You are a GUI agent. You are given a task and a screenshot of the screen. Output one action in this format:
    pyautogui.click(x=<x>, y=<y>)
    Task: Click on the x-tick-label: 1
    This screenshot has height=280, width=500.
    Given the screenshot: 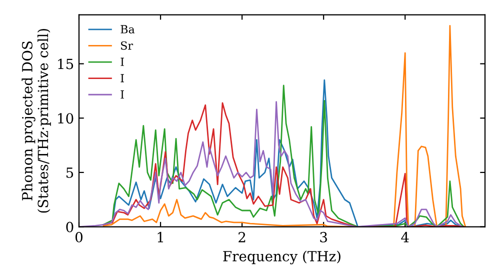 What is the action you would take?
    pyautogui.click(x=160, y=237)
    